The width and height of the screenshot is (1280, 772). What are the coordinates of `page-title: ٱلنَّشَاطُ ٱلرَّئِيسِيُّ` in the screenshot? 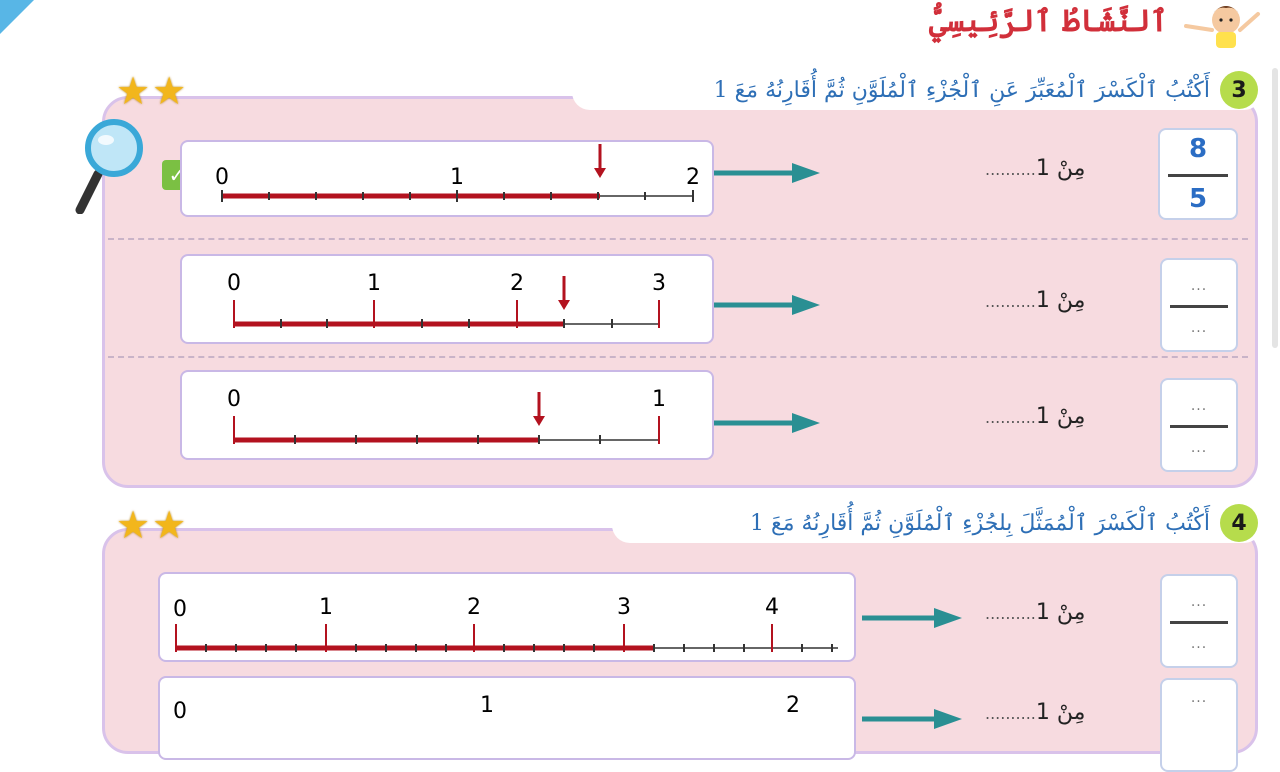 It's located at (1048, 21).